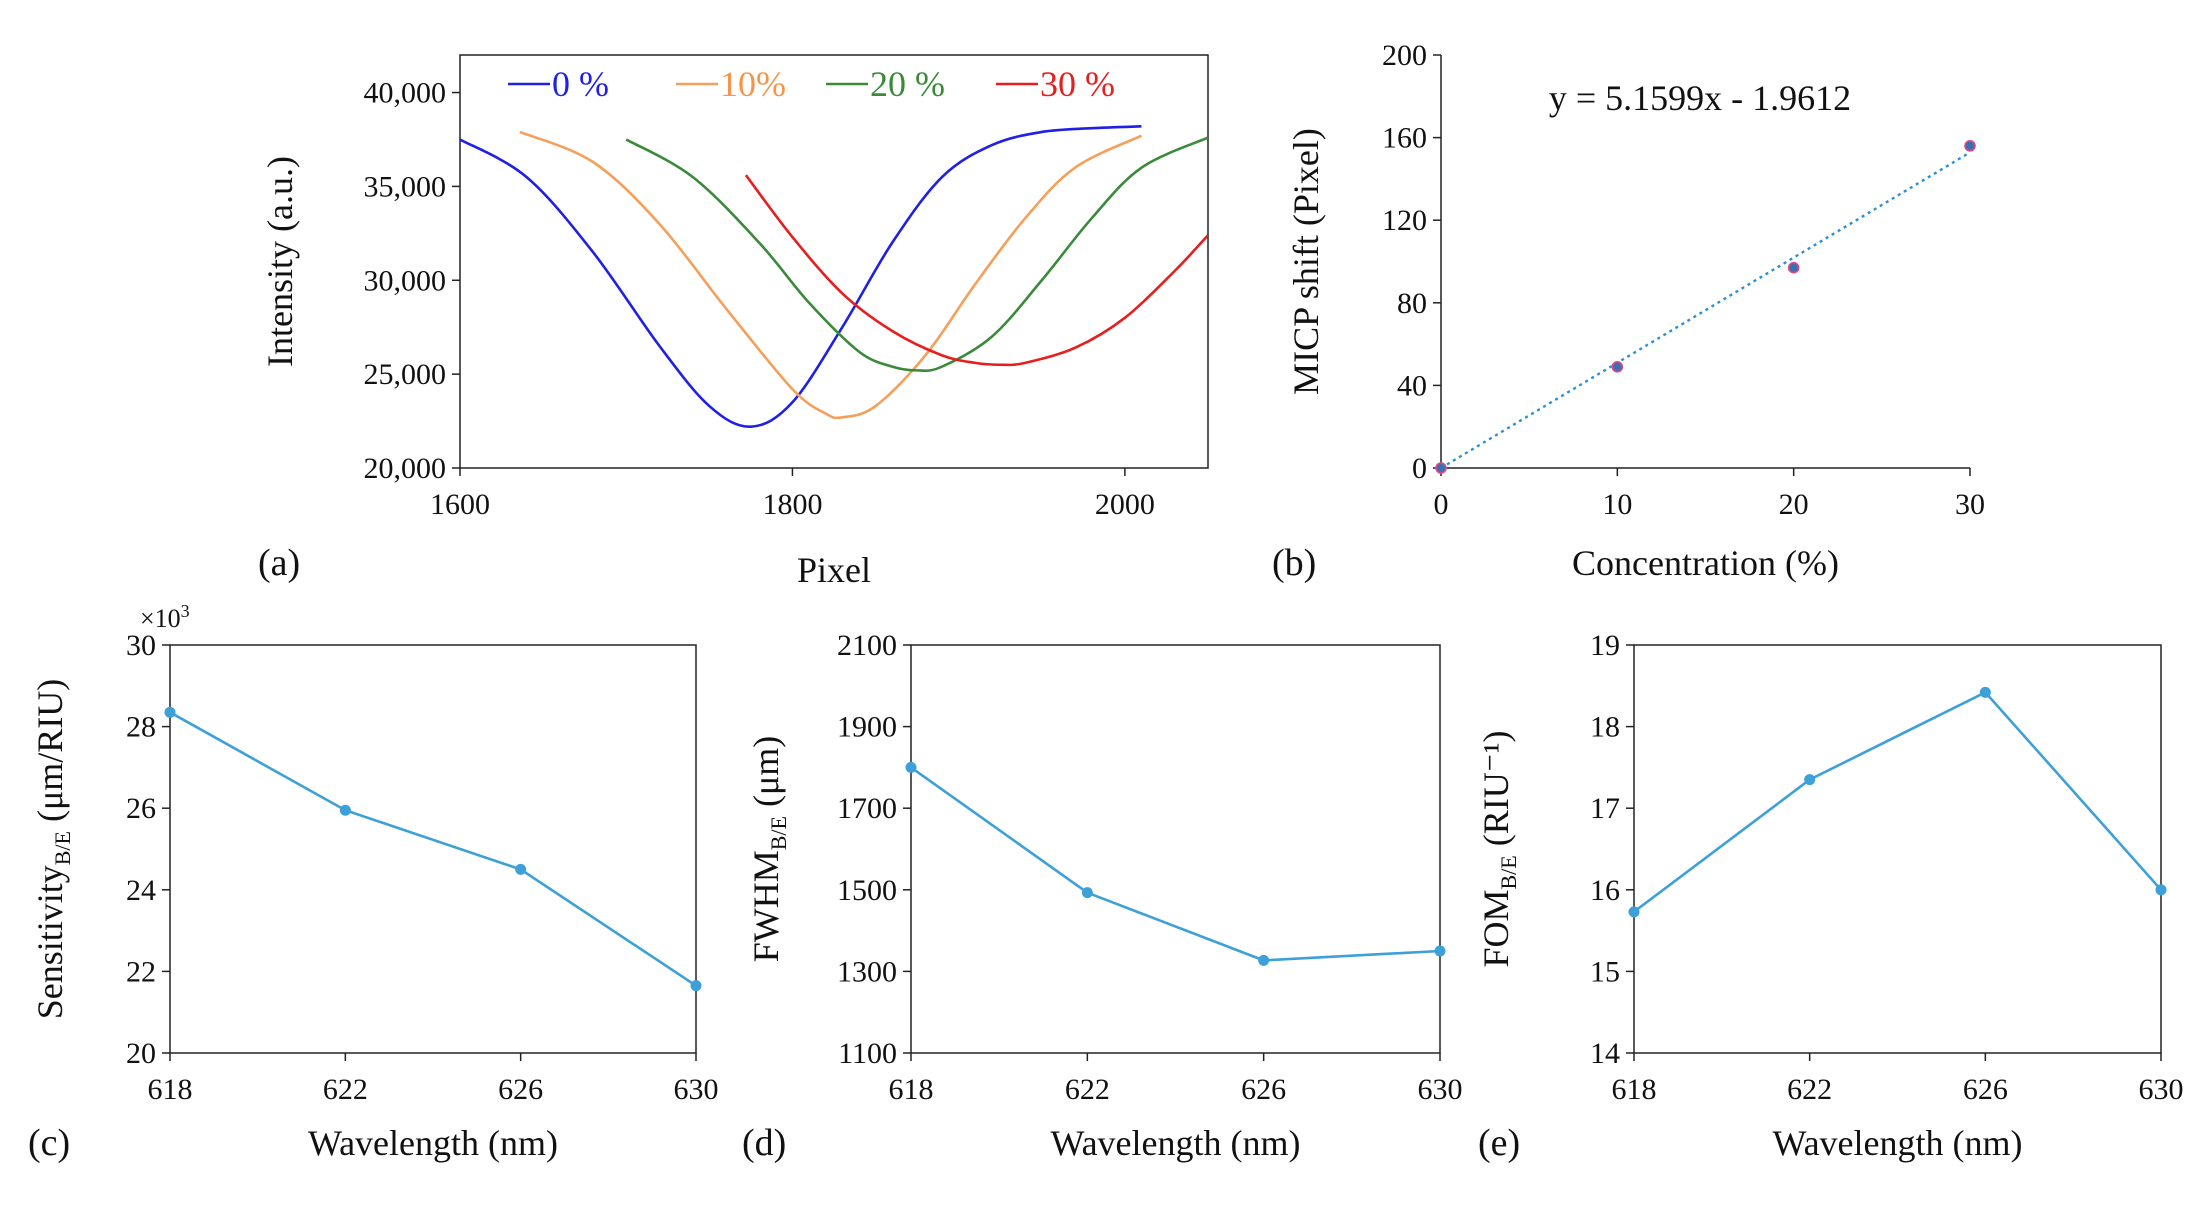  I want to click on trendline-b, so click(1705, 310).